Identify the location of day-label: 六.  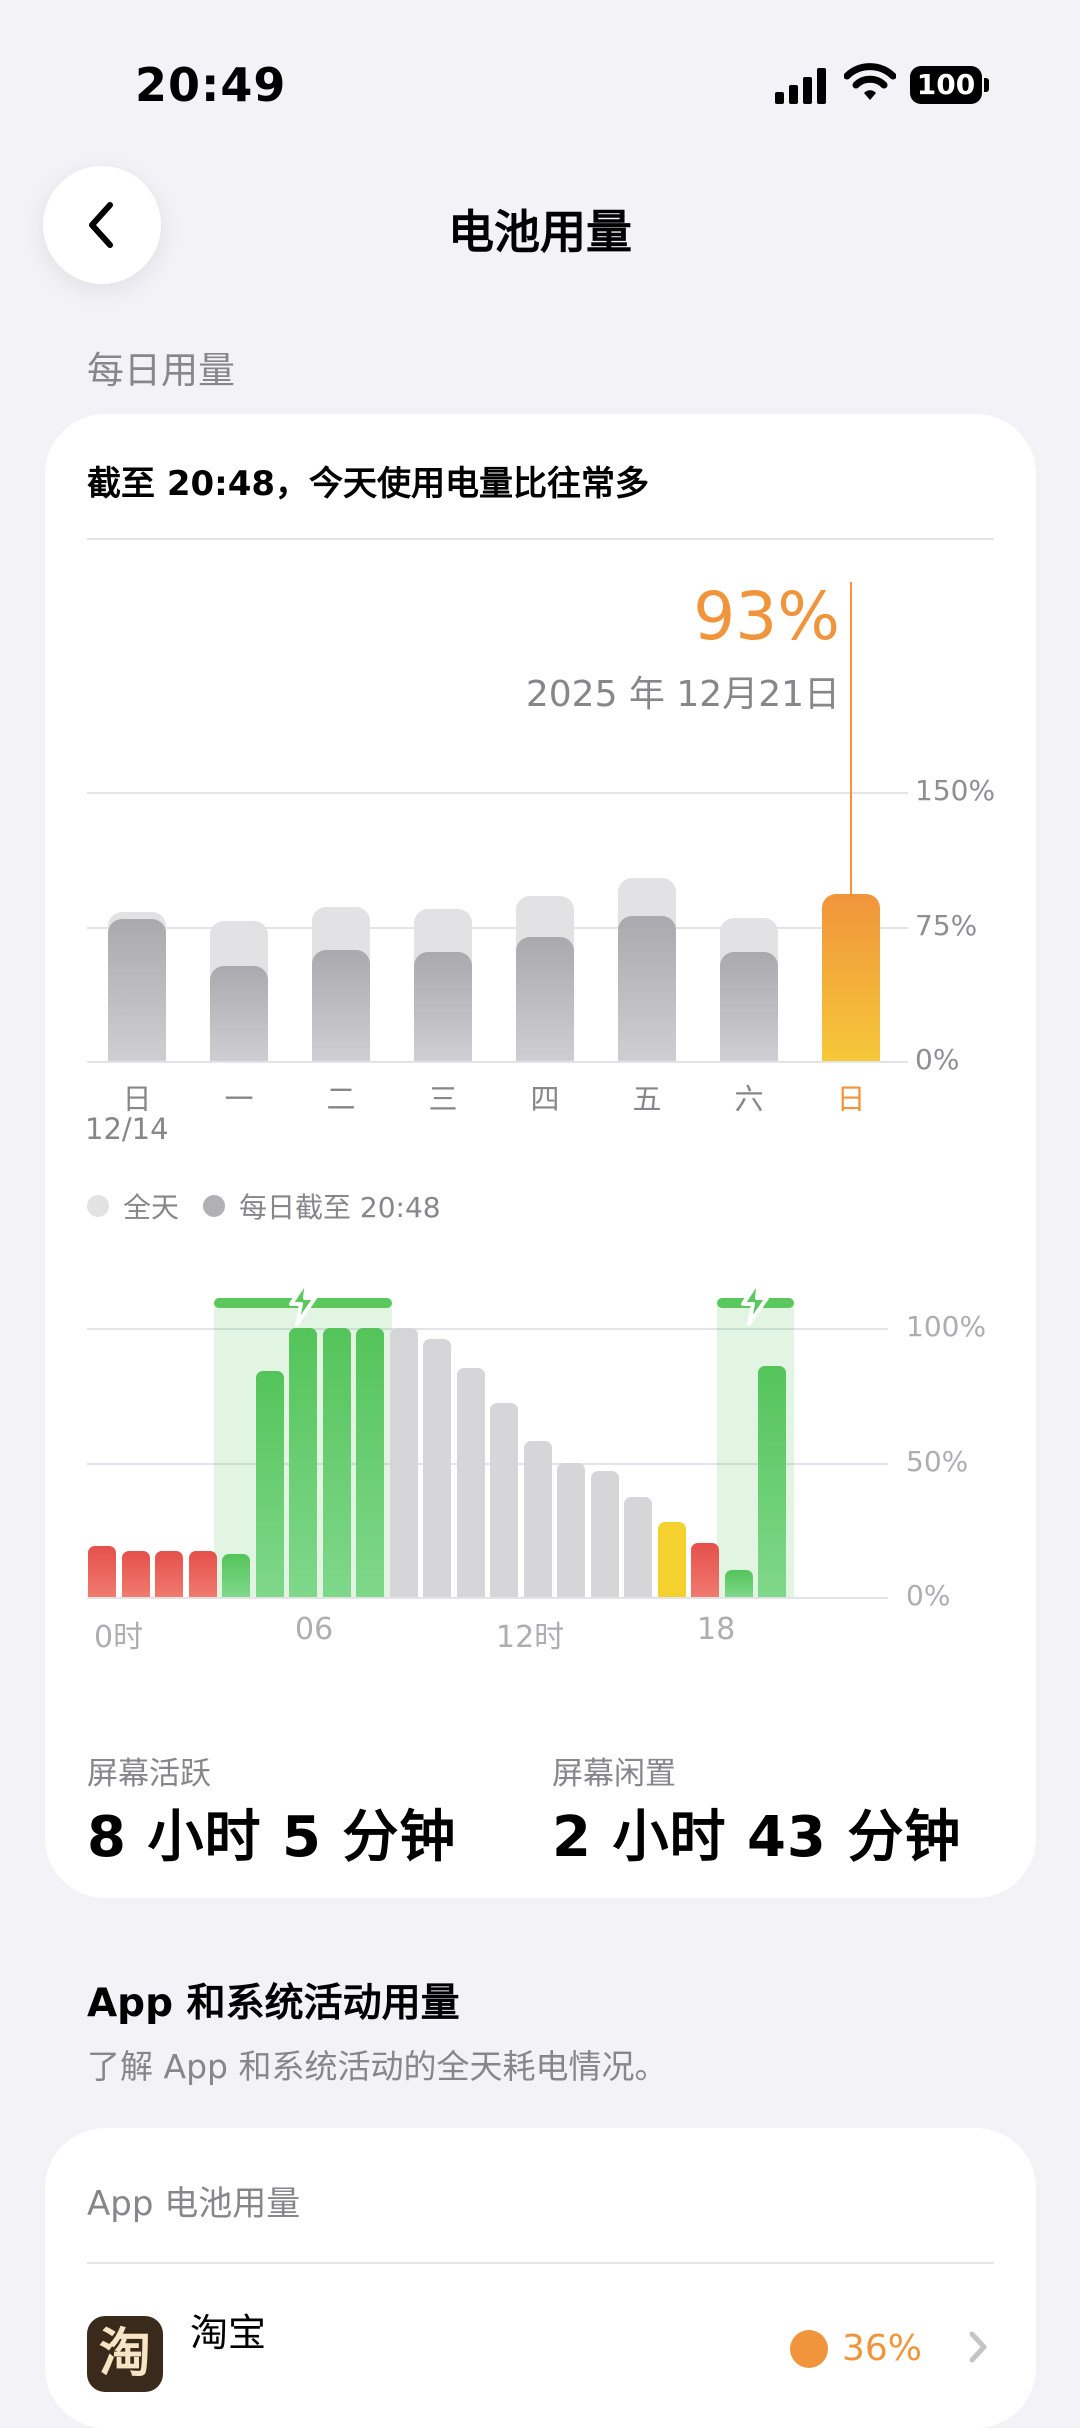
(749, 1099).